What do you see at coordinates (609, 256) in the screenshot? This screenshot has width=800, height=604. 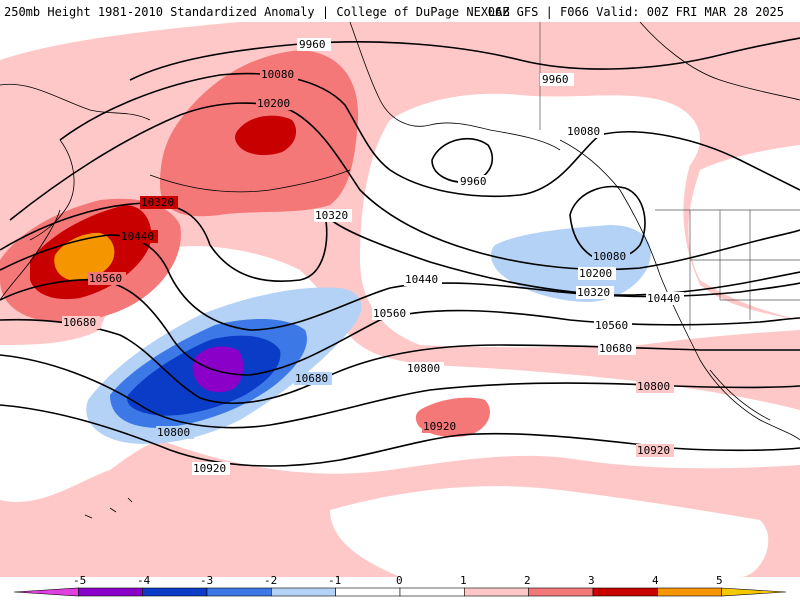 I see `label-10080-low: 10080` at bounding box center [609, 256].